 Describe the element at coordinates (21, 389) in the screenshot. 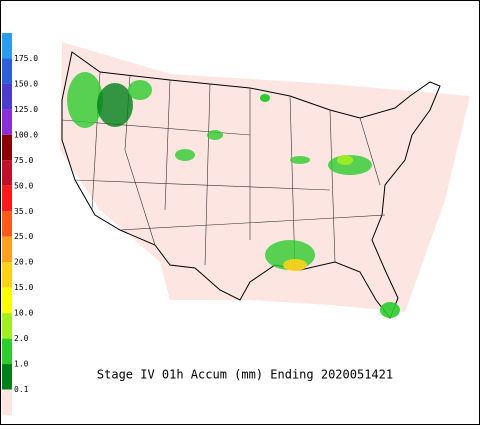

I see `legend-label: 0.1` at that location.